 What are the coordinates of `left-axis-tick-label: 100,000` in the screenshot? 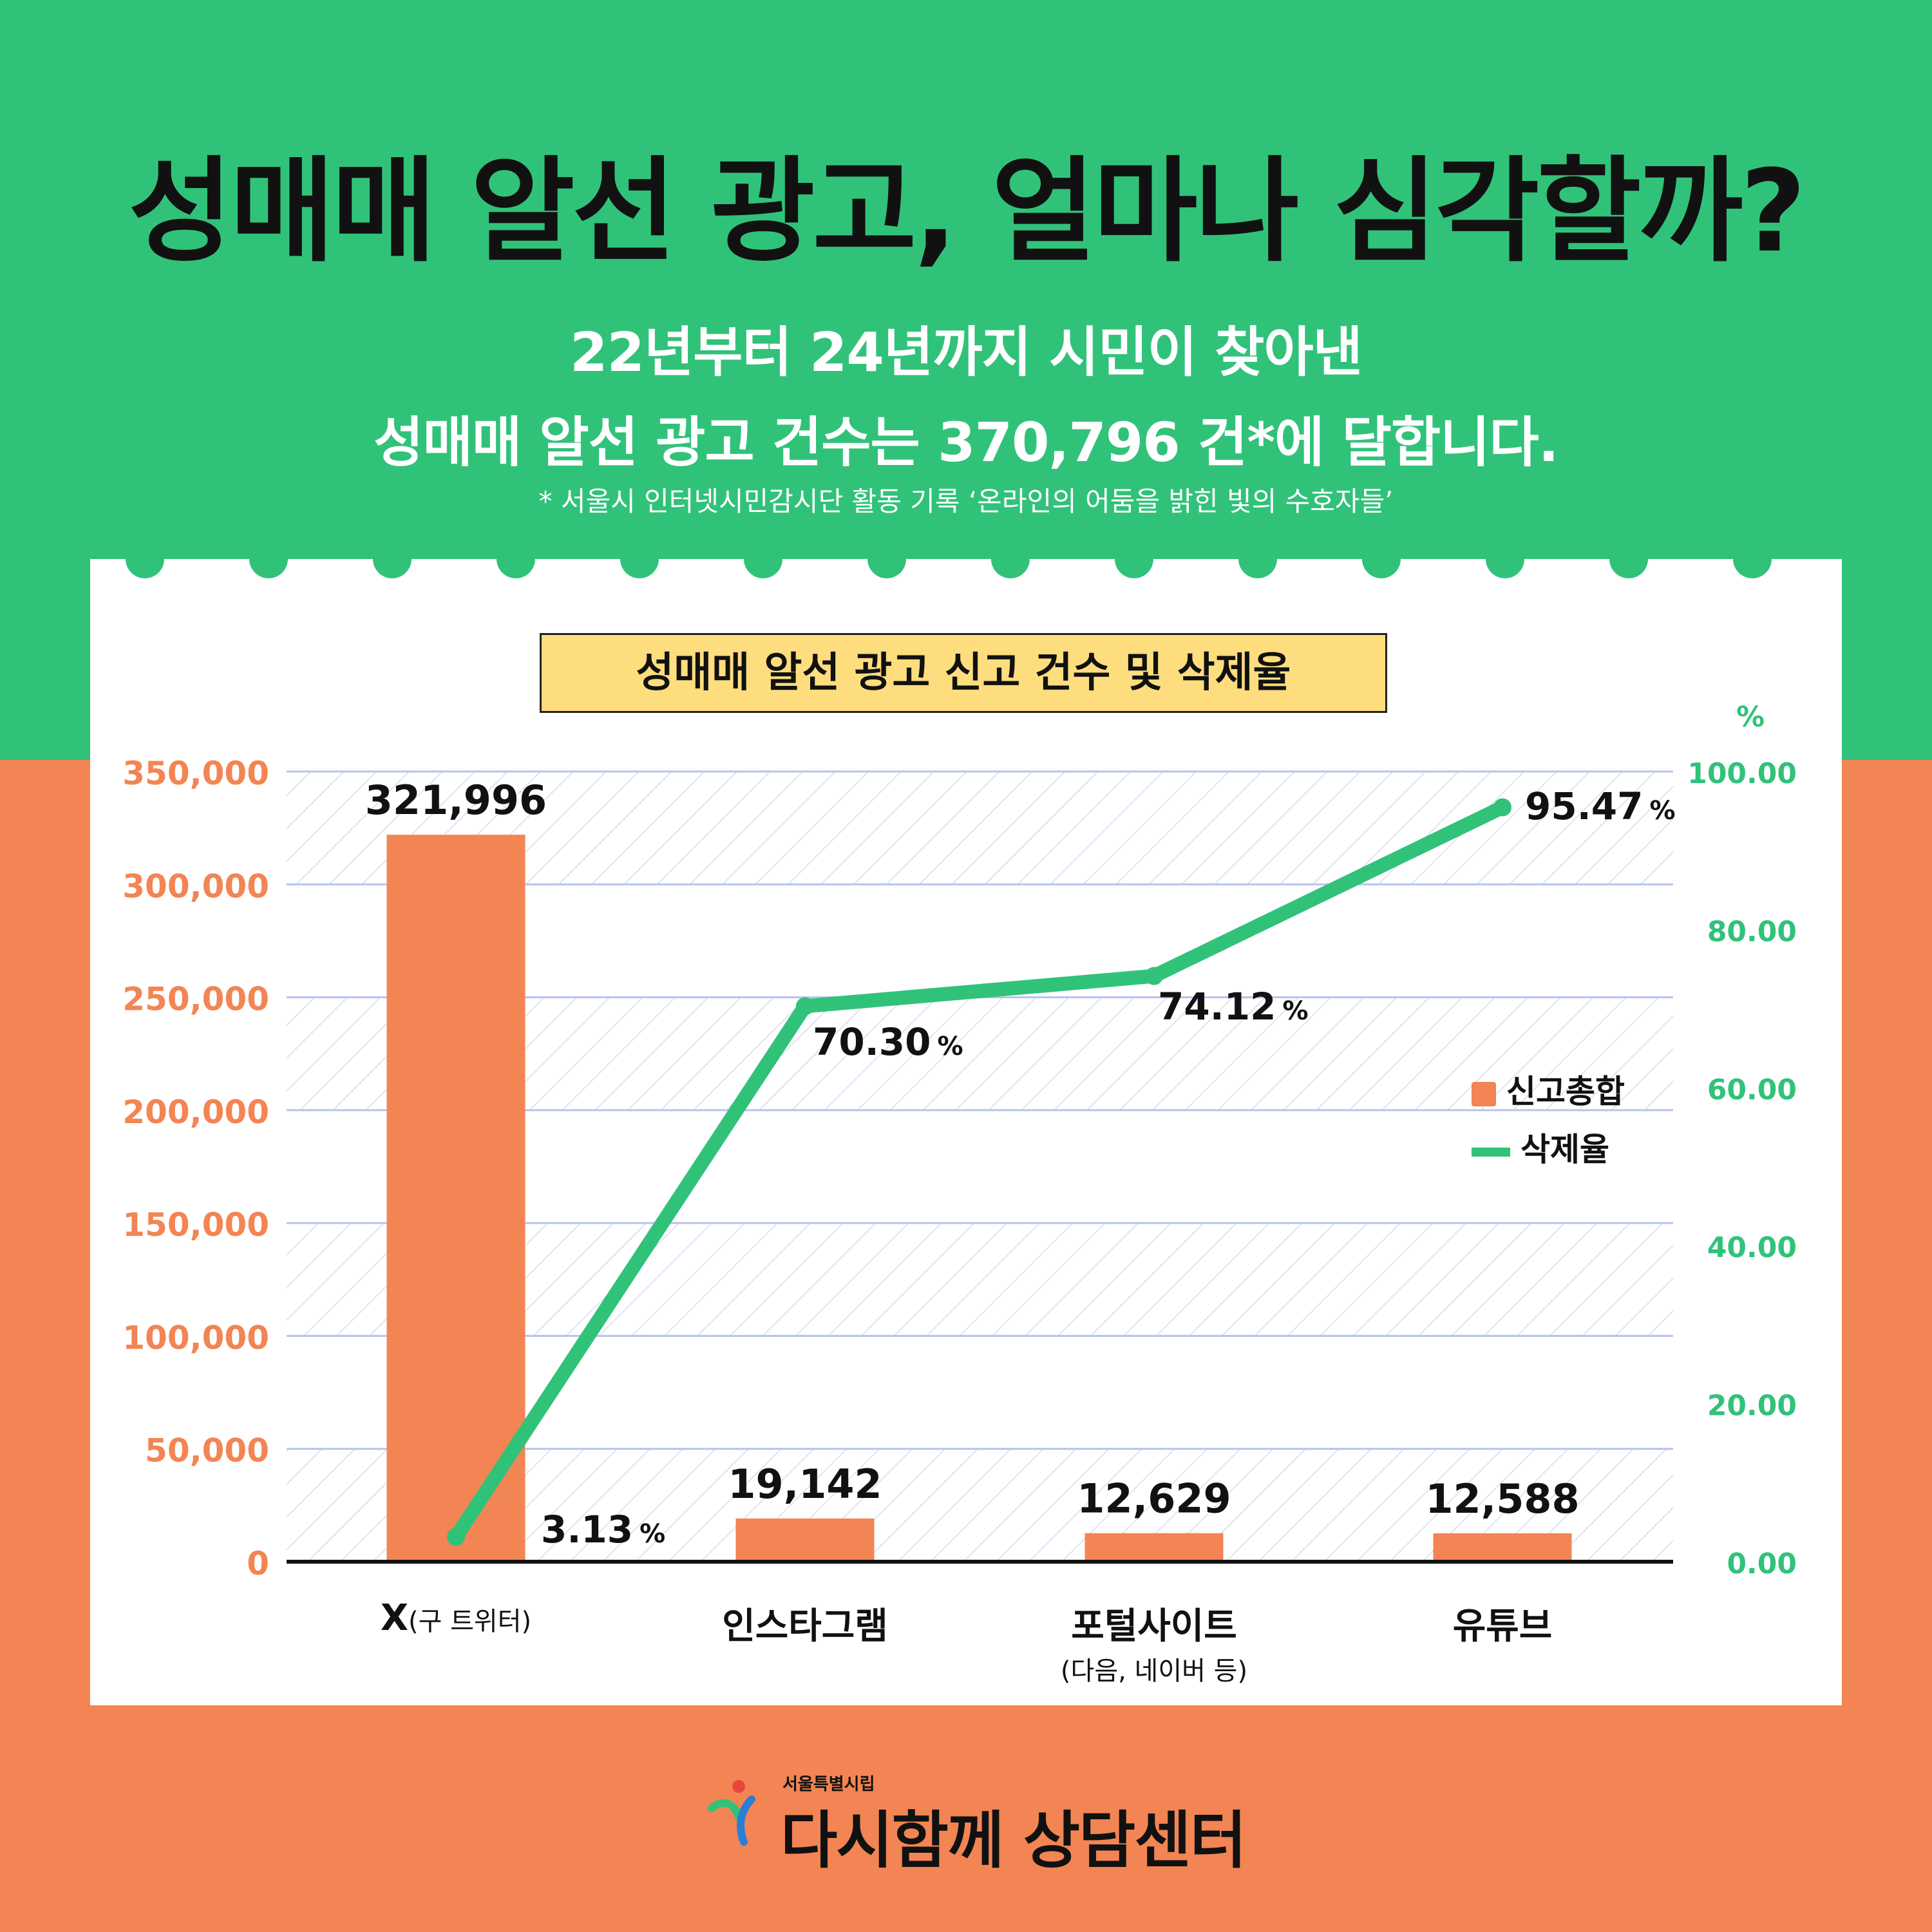 It's located at (195, 1337).